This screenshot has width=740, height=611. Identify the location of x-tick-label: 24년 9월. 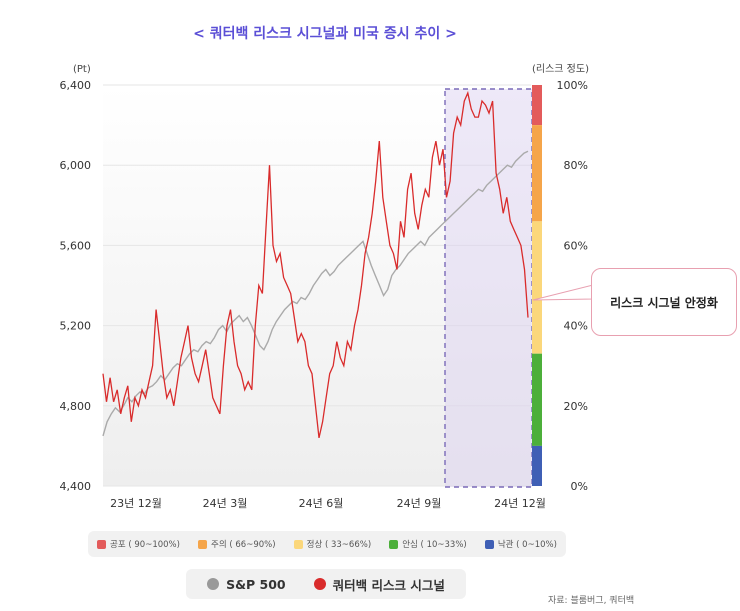
(419, 503).